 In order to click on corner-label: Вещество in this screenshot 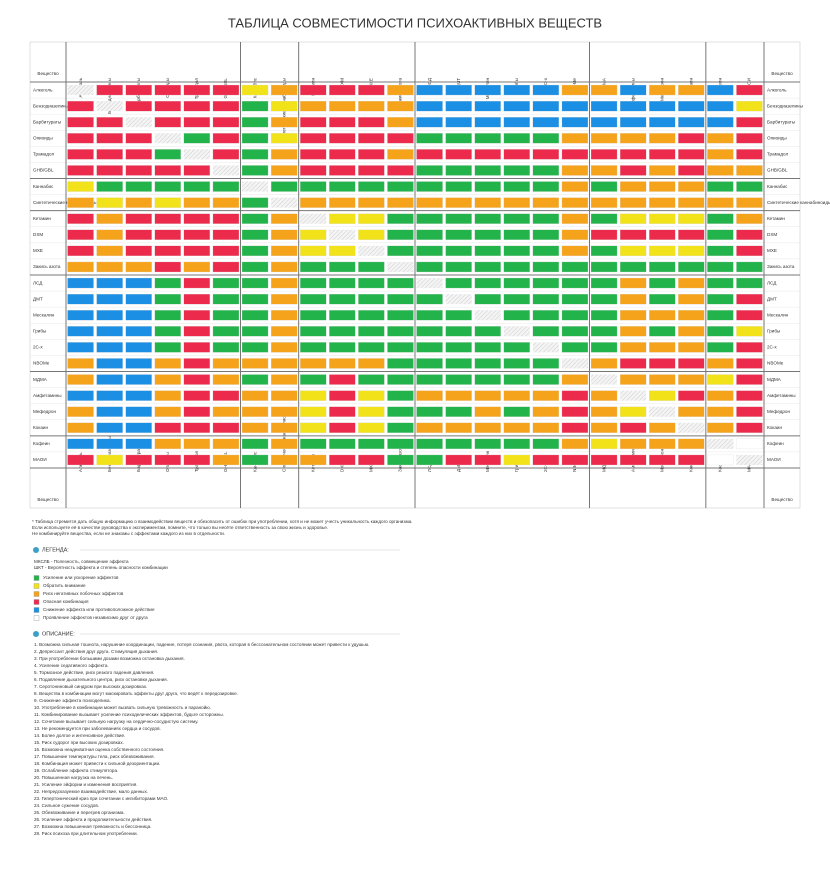, I will do `click(48, 73)`.